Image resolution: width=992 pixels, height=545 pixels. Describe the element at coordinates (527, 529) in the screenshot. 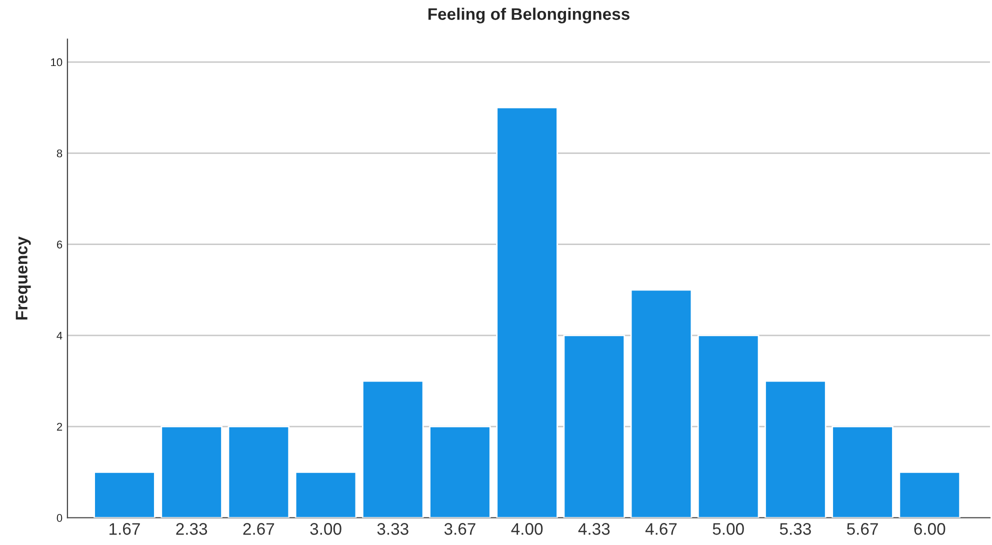

I see `x-tick-label: 4.00` at that location.